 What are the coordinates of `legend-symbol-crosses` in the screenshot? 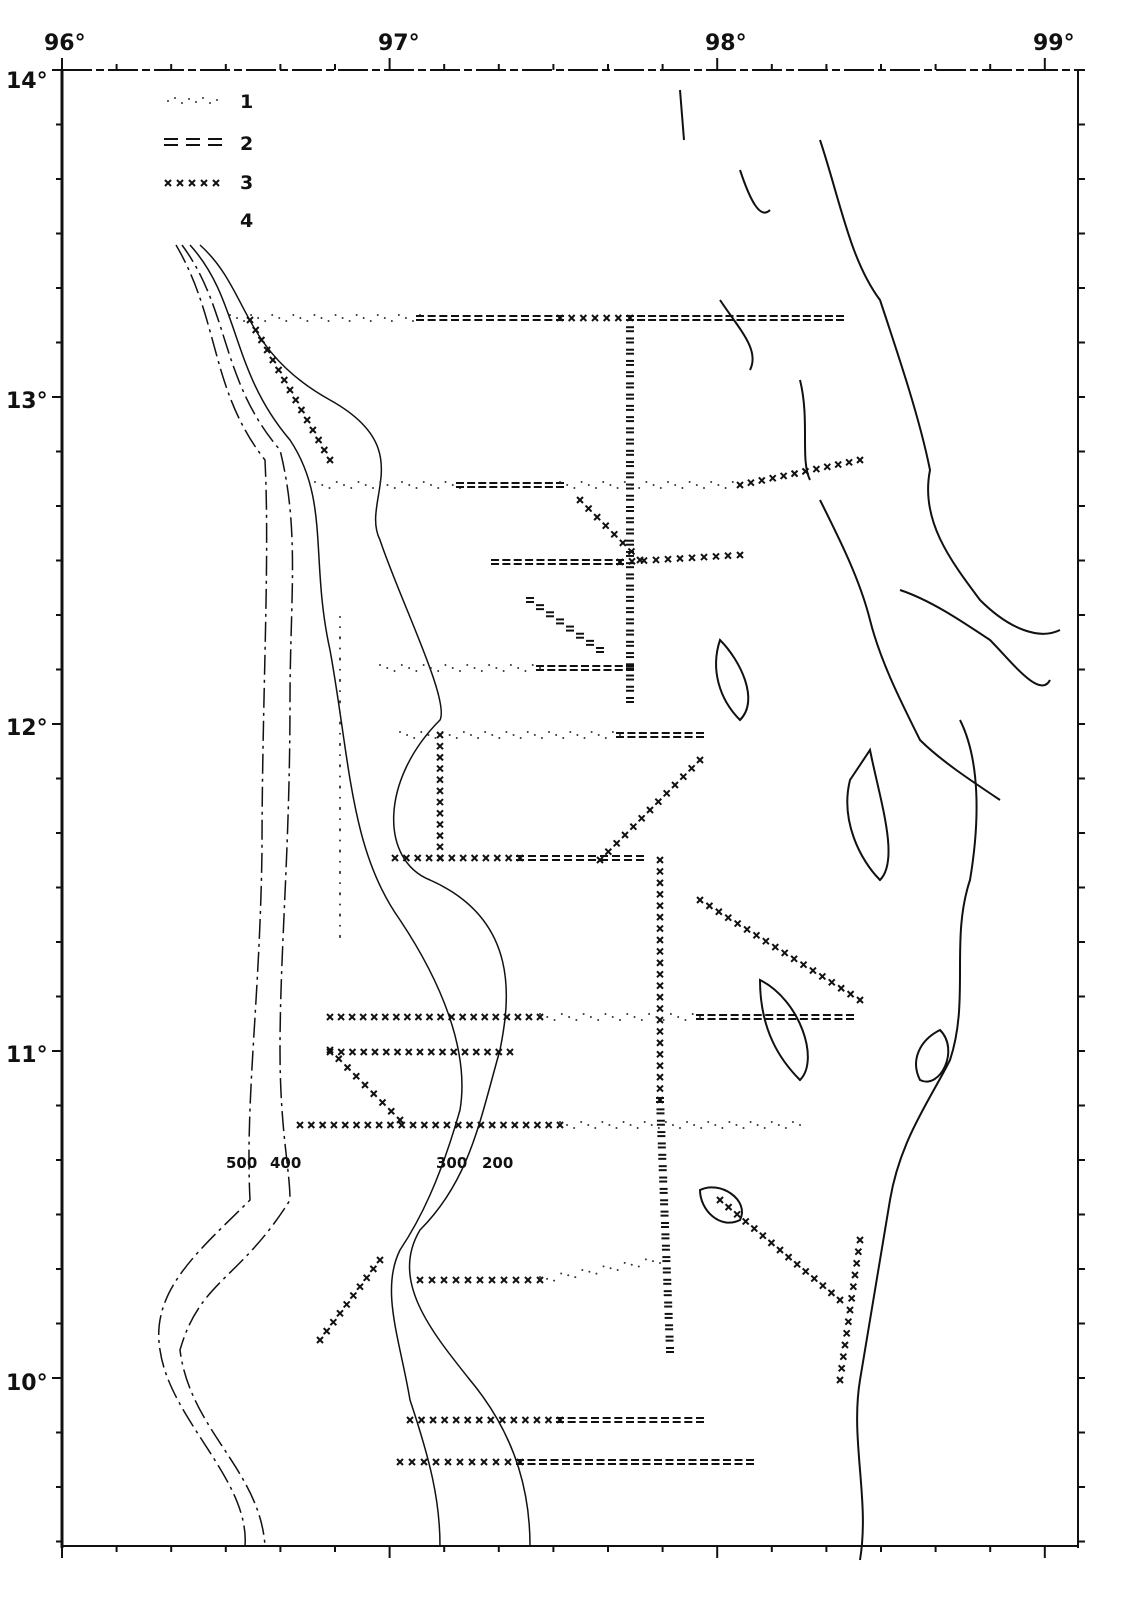 It's located at (192, 183).